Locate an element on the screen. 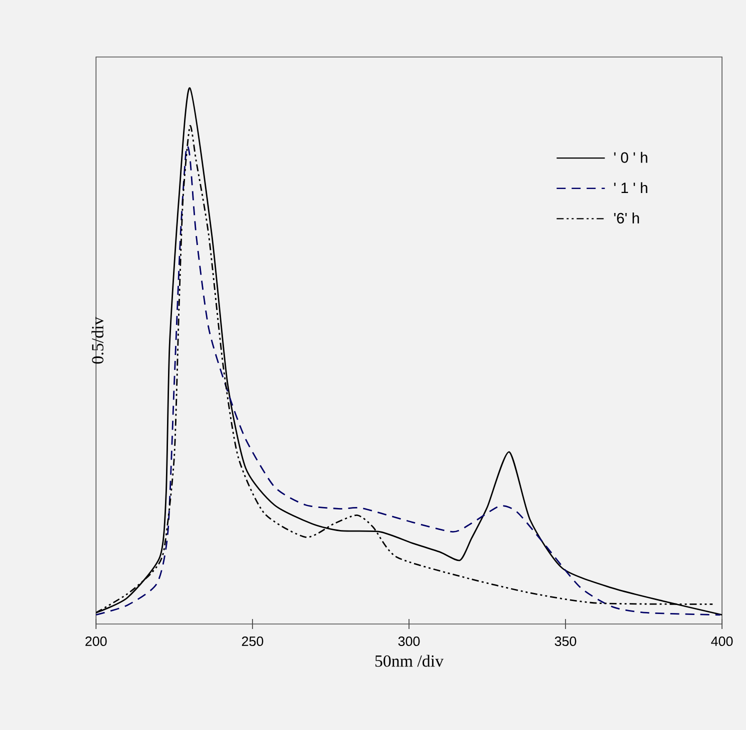  x-tick-label: 250 is located at coordinates (253, 641).